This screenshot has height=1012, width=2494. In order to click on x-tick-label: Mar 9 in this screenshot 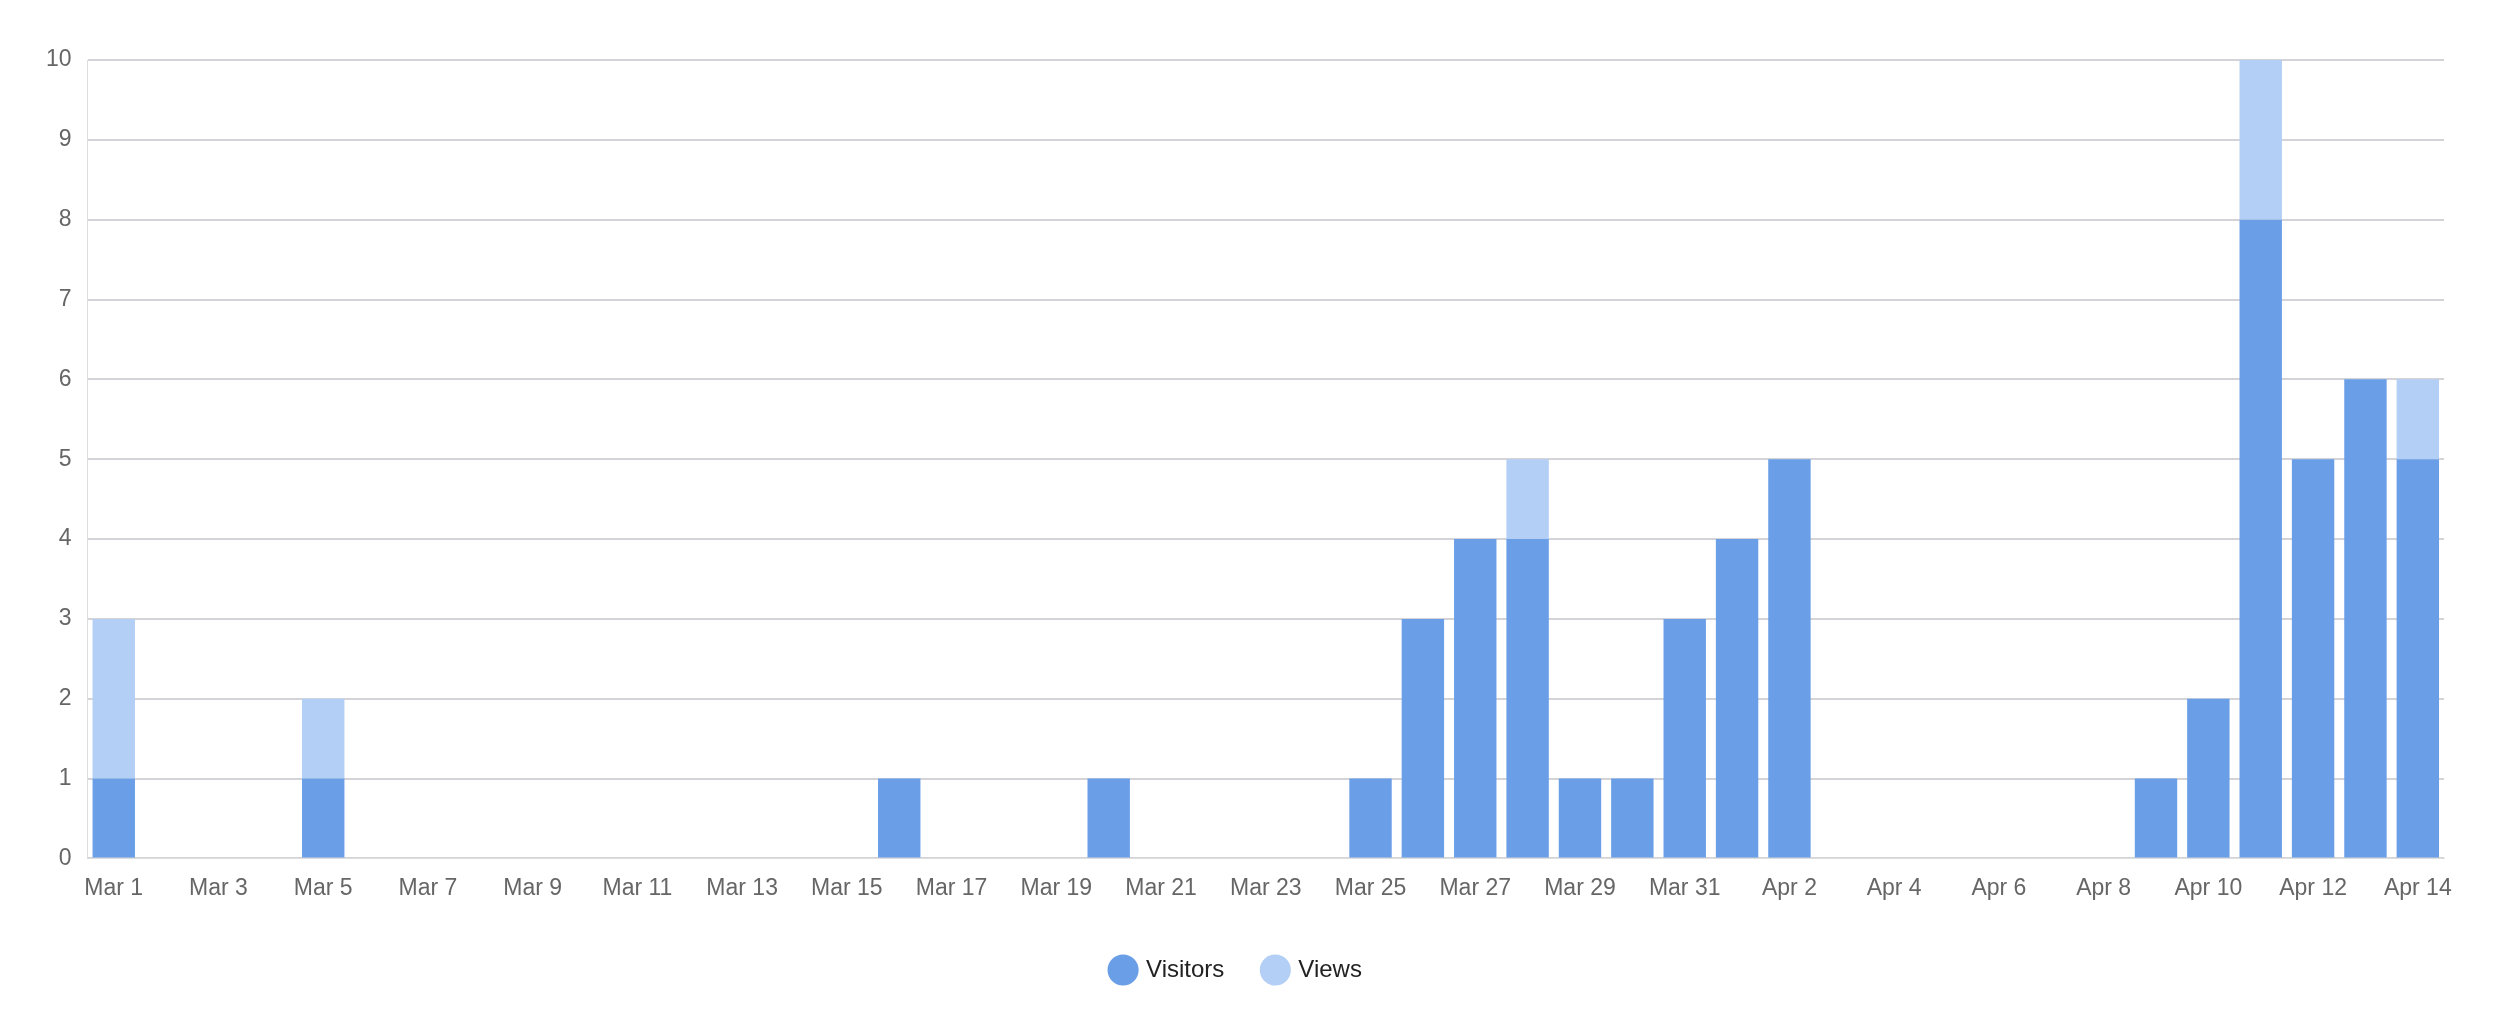, I will do `click(533, 886)`.